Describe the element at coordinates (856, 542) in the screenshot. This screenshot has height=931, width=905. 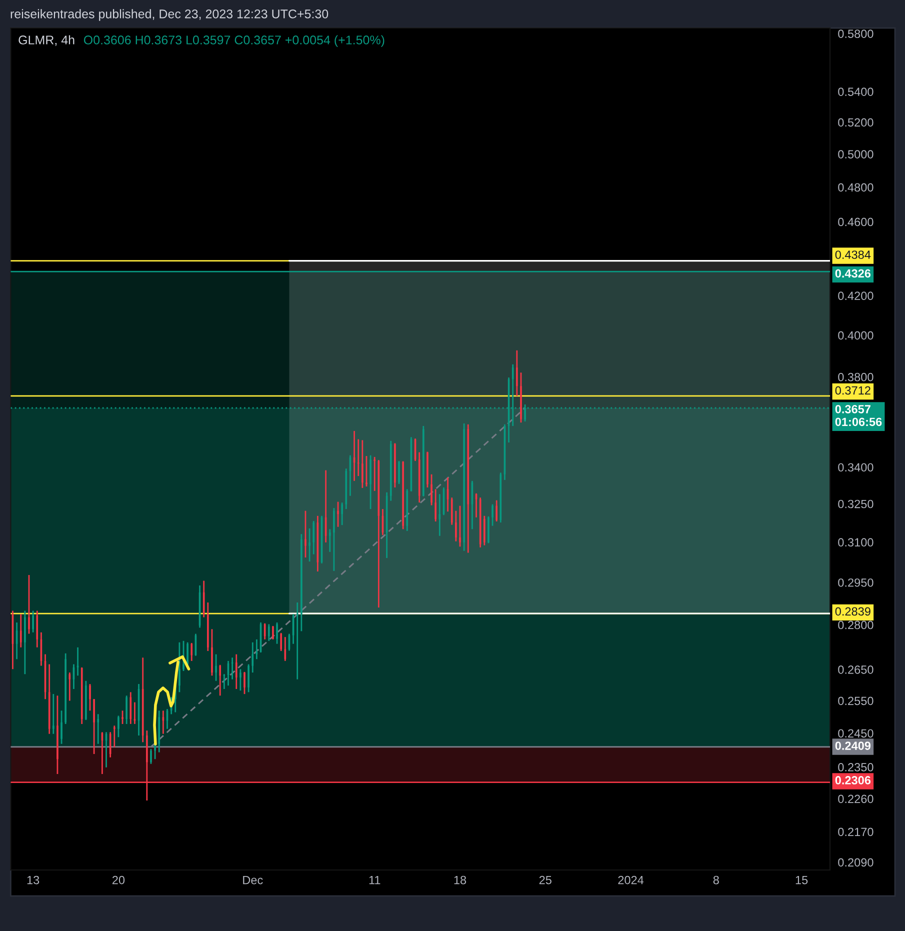
I see `y-tick-label: 0.3100` at that location.